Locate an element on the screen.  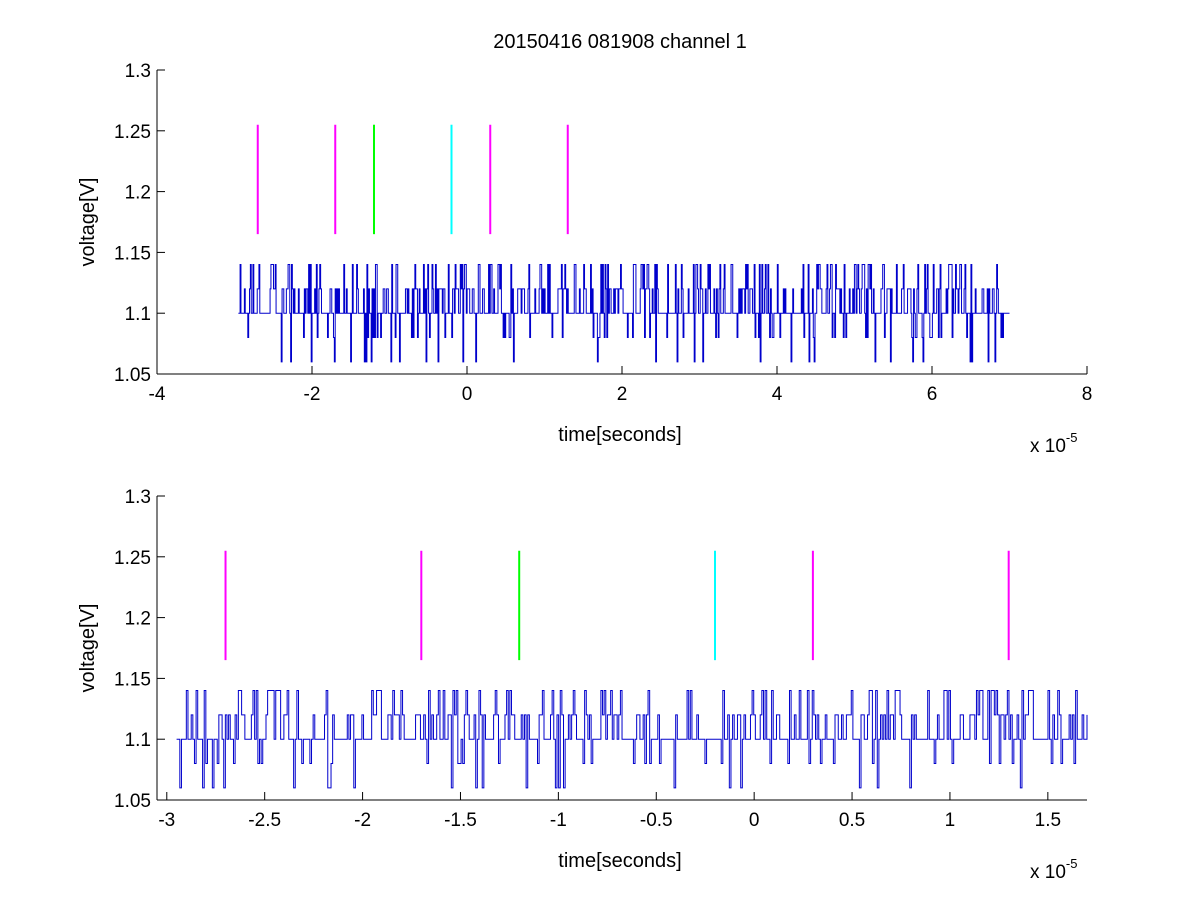
x-tick-label: -1.5 is located at coordinates (460, 820).